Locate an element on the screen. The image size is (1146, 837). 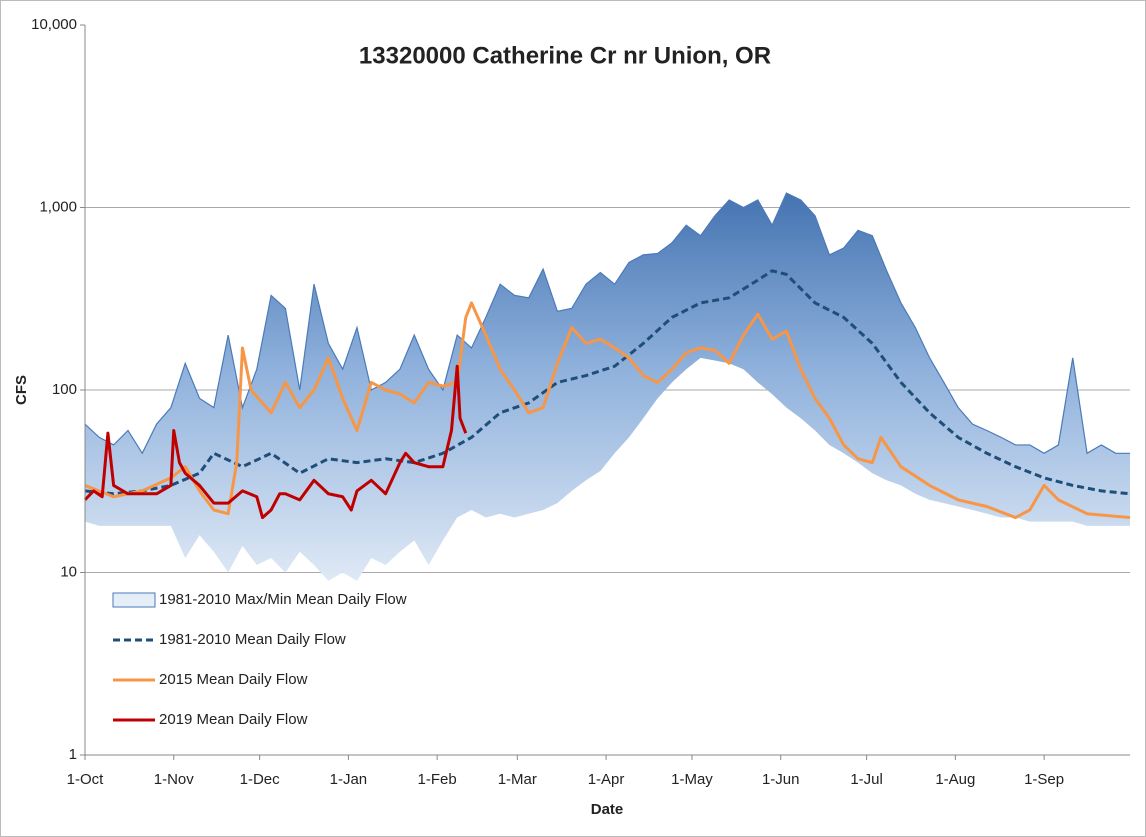
x-tick-label: 1-May is located at coordinates (692, 779).